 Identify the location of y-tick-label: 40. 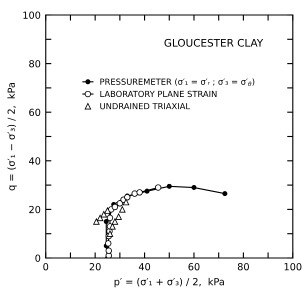
(34, 161).